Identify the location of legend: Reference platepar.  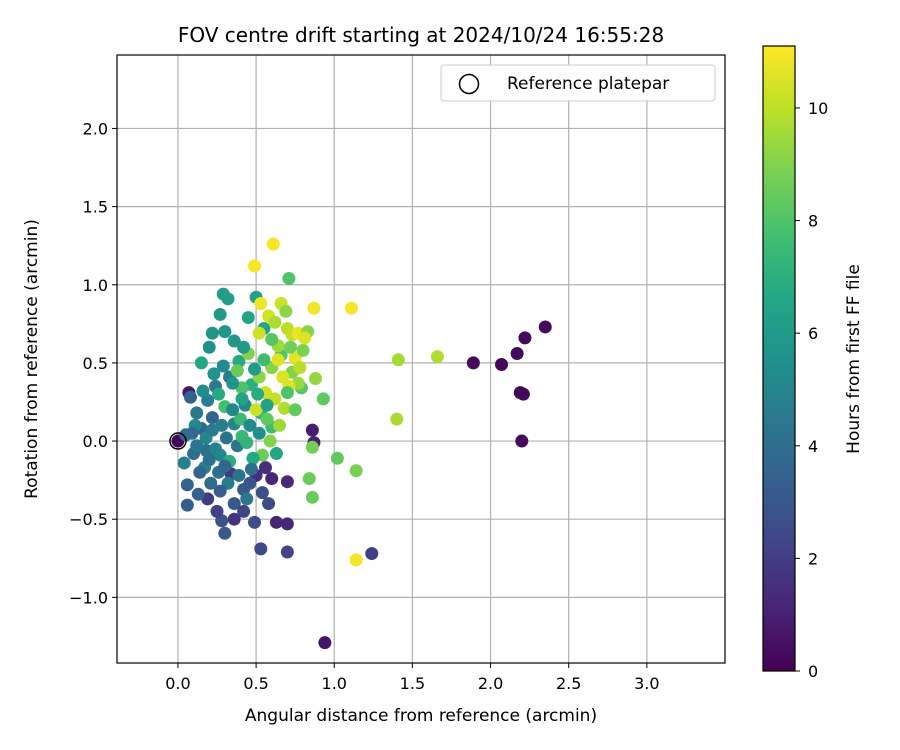
(578, 83).